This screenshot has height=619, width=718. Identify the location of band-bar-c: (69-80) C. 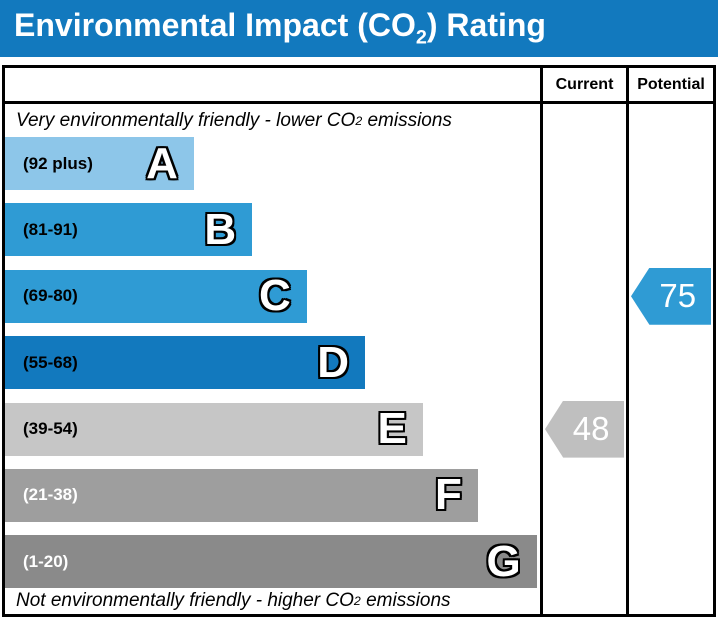
(156, 296).